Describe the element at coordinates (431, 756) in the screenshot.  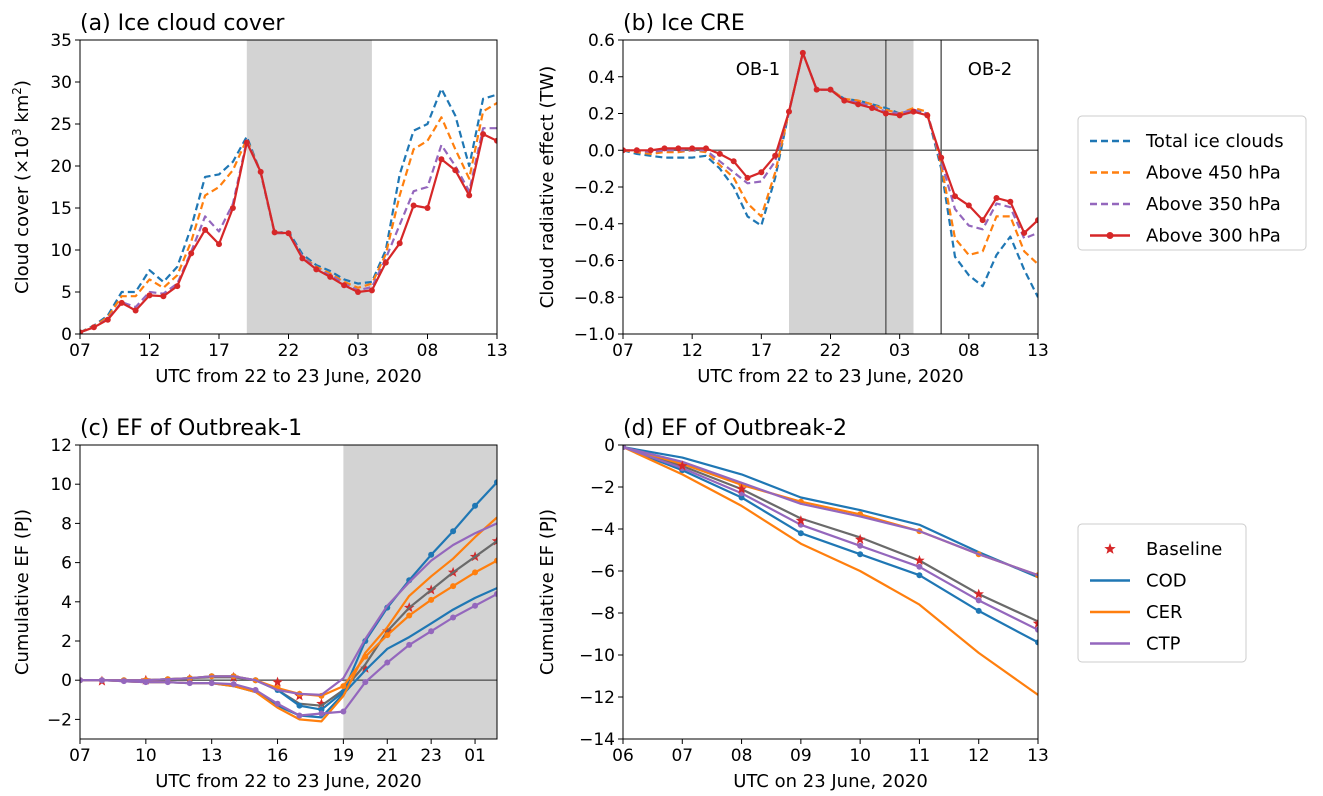
I see `x-tick-label: 23` at that location.